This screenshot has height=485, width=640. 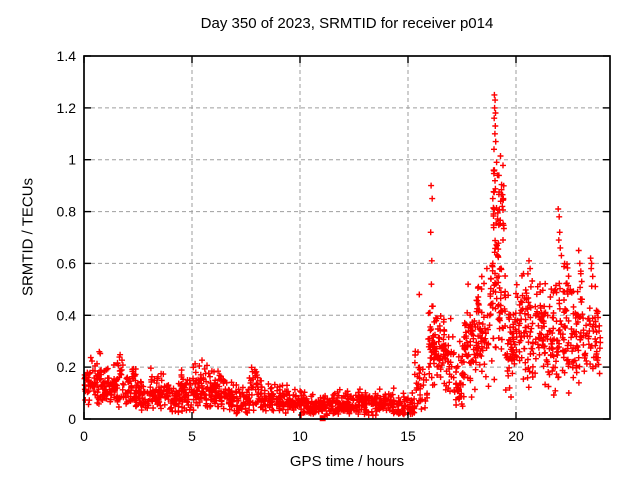 I want to click on x-axis-label: GPS time / hours, so click(x=347, y=461).